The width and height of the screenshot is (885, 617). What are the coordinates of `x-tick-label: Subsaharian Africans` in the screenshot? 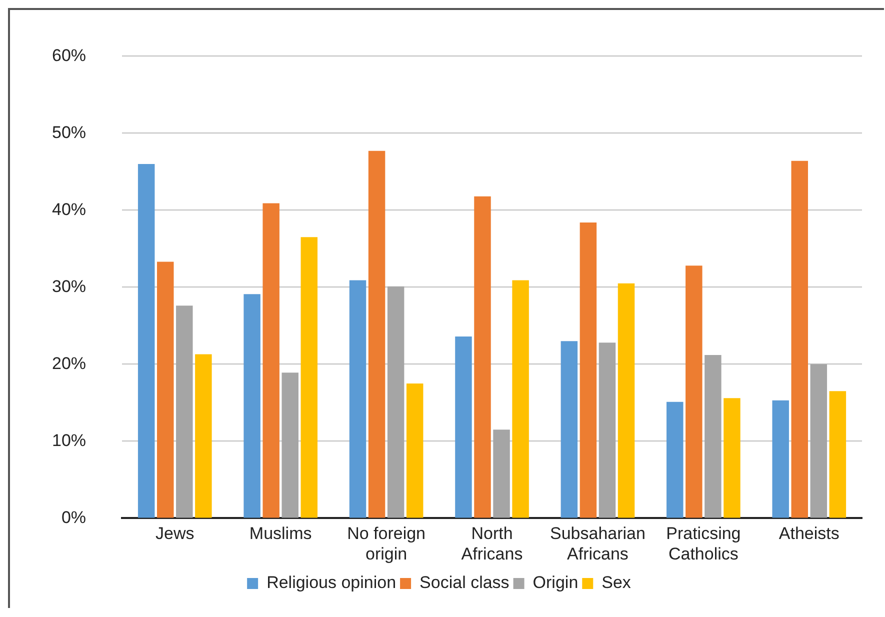 It's located at (598, 544).